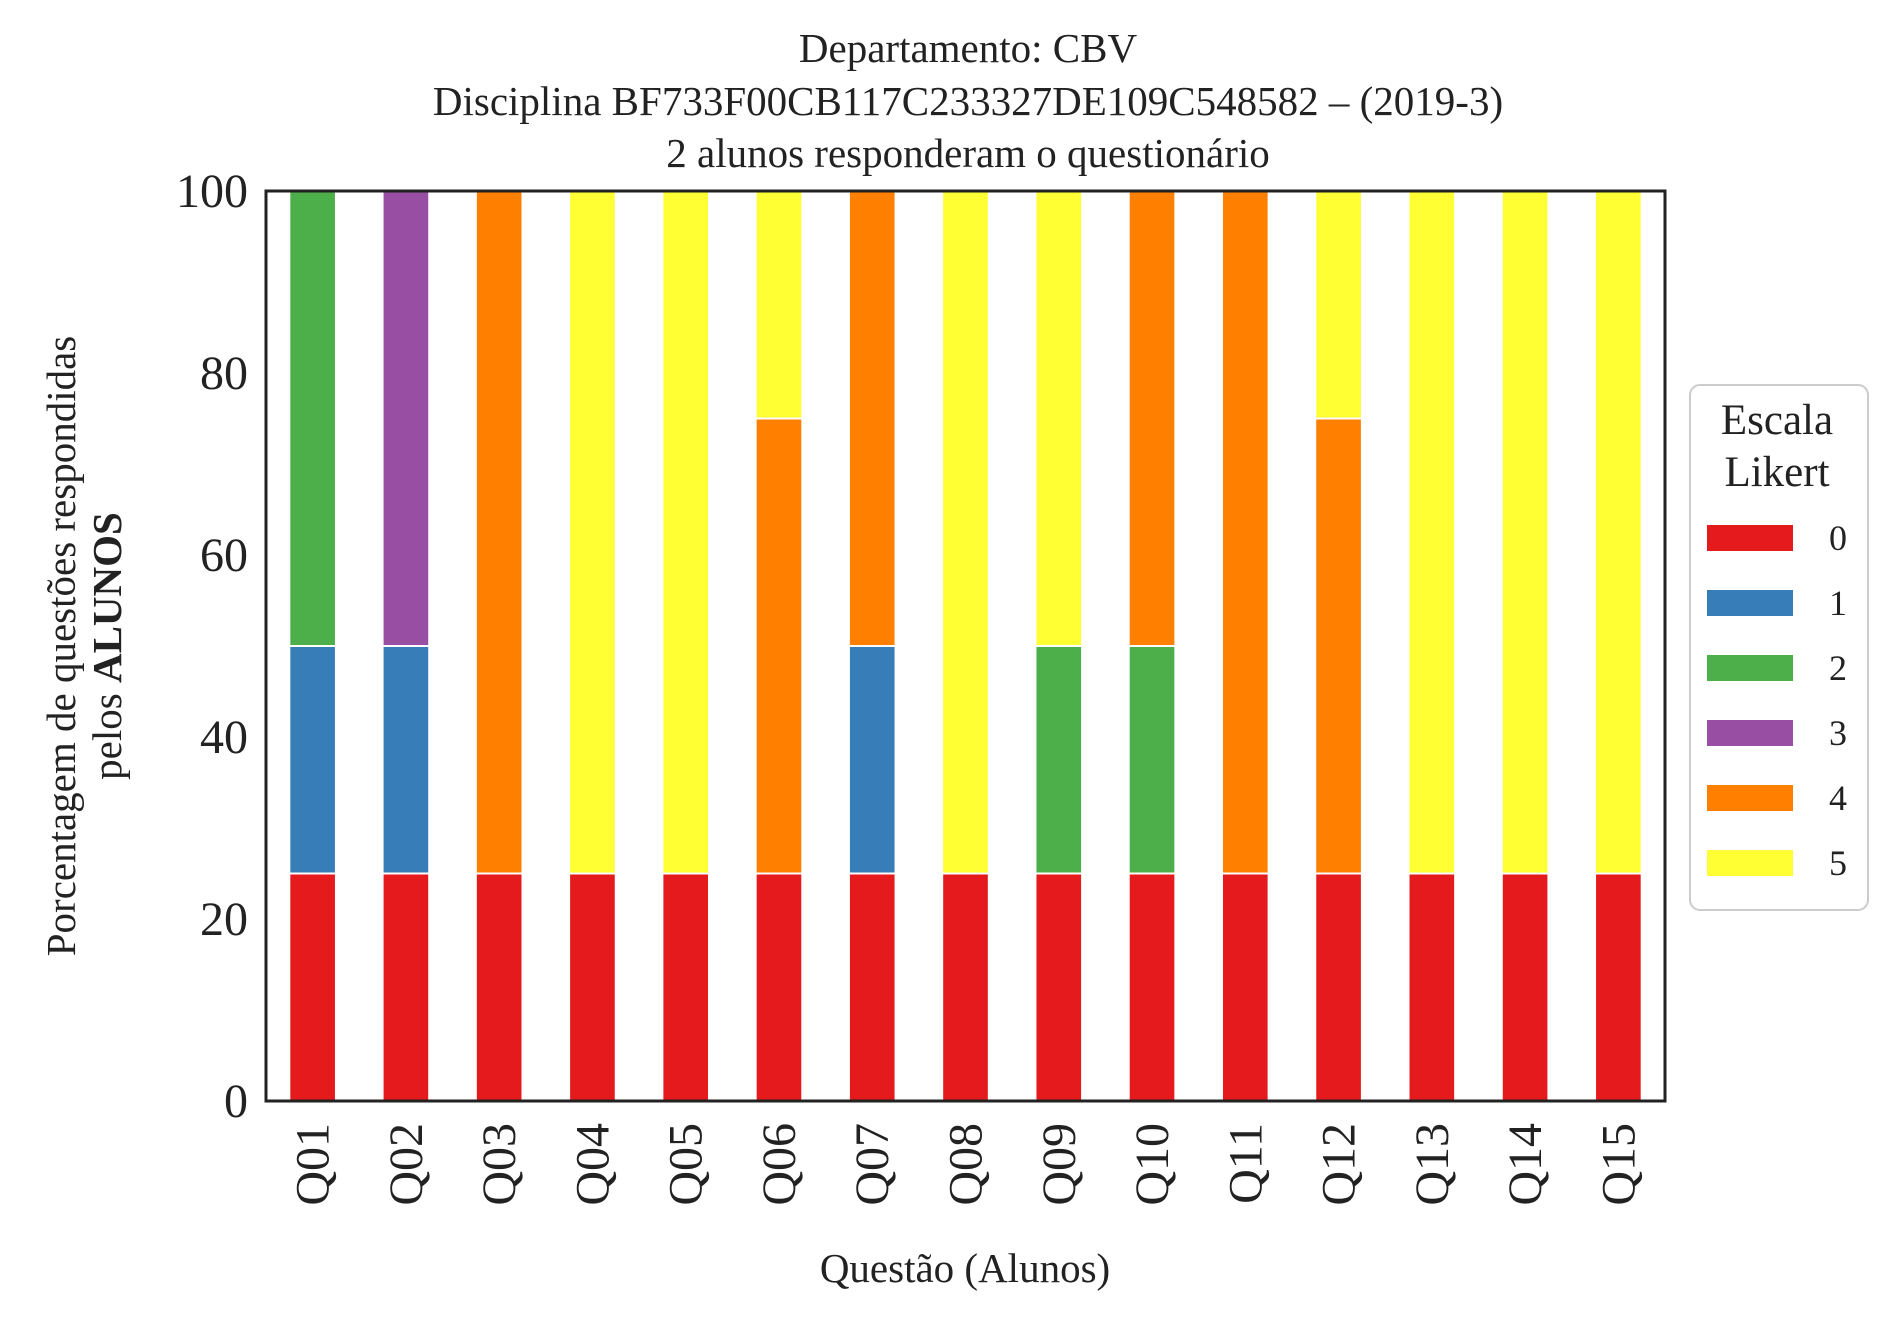 Image resolution: width=1892 pixels, height=1323 pixels. I want to click on legend-title-line-2: Likert, so click(1776, 472).